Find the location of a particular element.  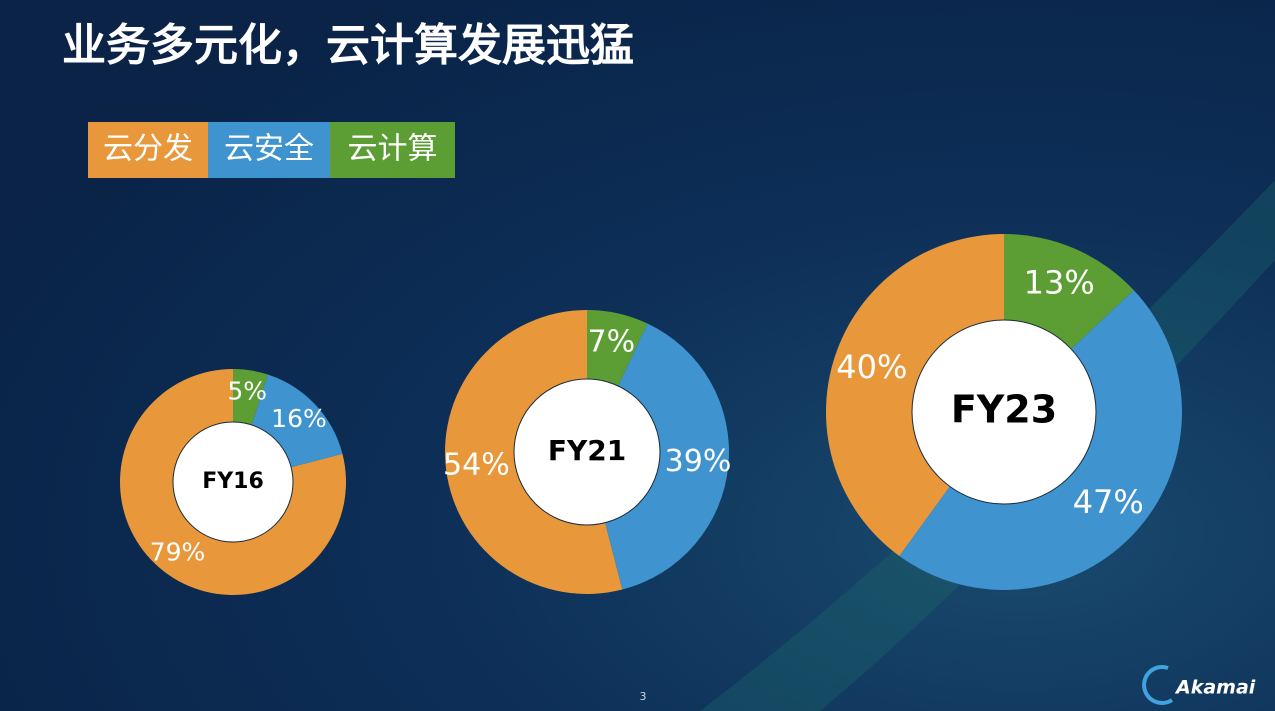

legend-label: 云计算 is located at coordinates (393, 149).